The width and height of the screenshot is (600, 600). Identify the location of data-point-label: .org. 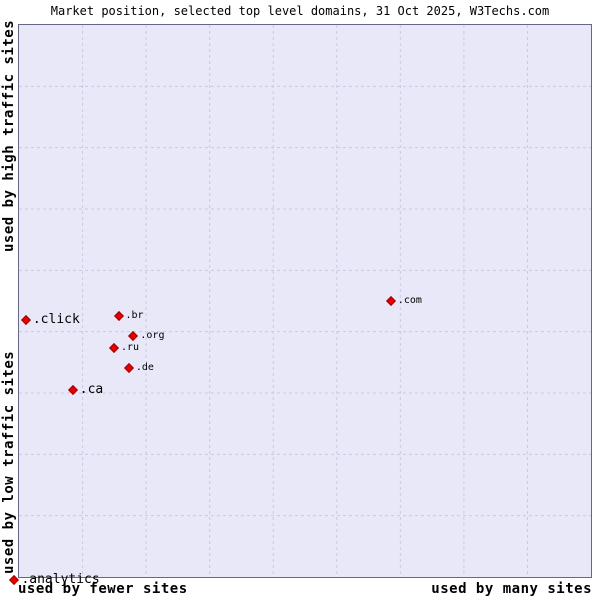
(152, 335).